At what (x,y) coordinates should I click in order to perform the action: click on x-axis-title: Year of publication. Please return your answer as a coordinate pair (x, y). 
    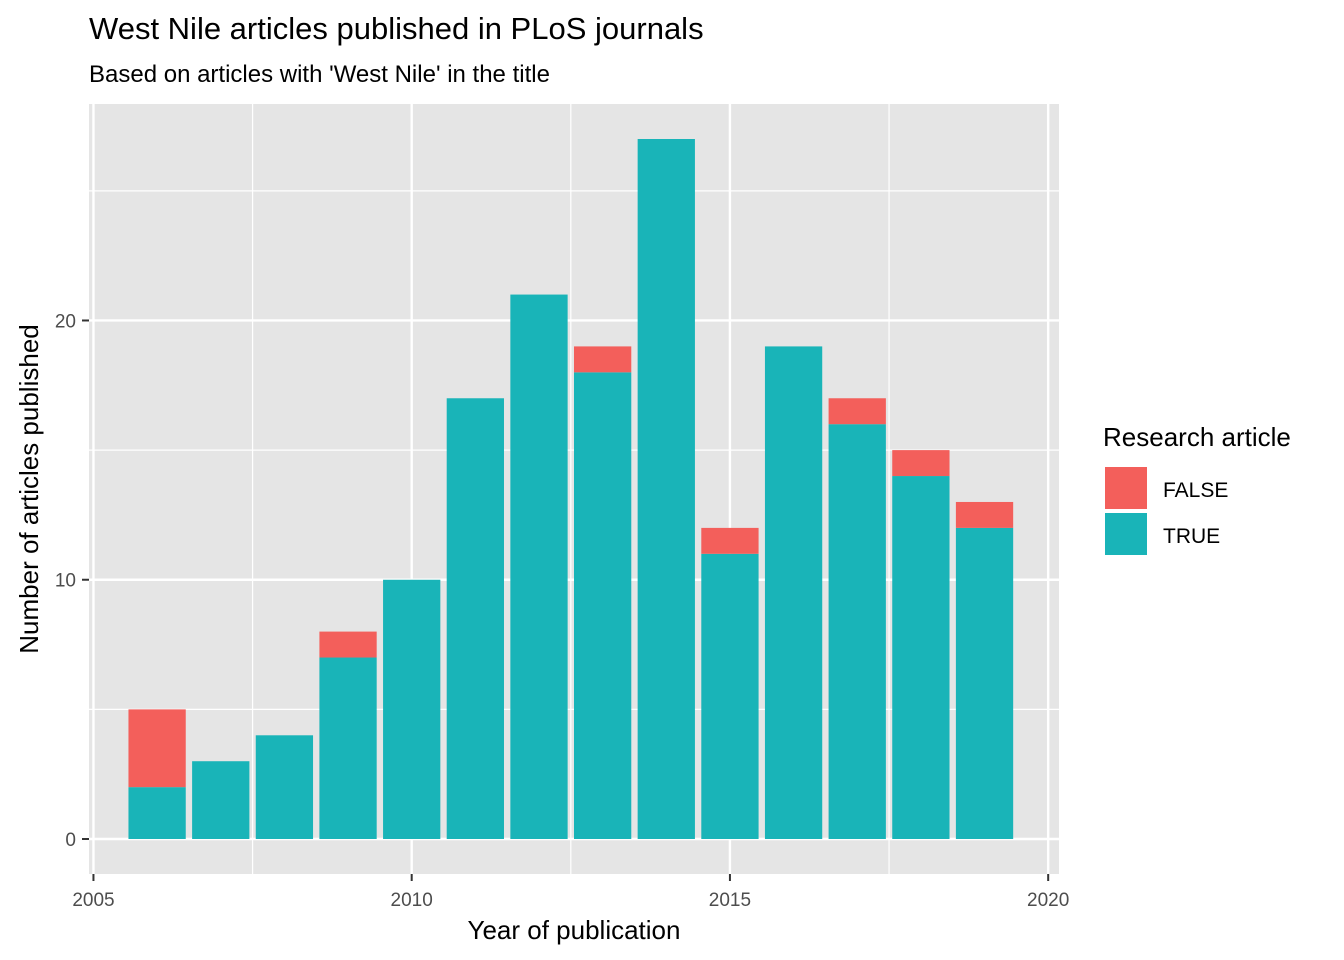
    Looking at the image, I should click on (574, 930).